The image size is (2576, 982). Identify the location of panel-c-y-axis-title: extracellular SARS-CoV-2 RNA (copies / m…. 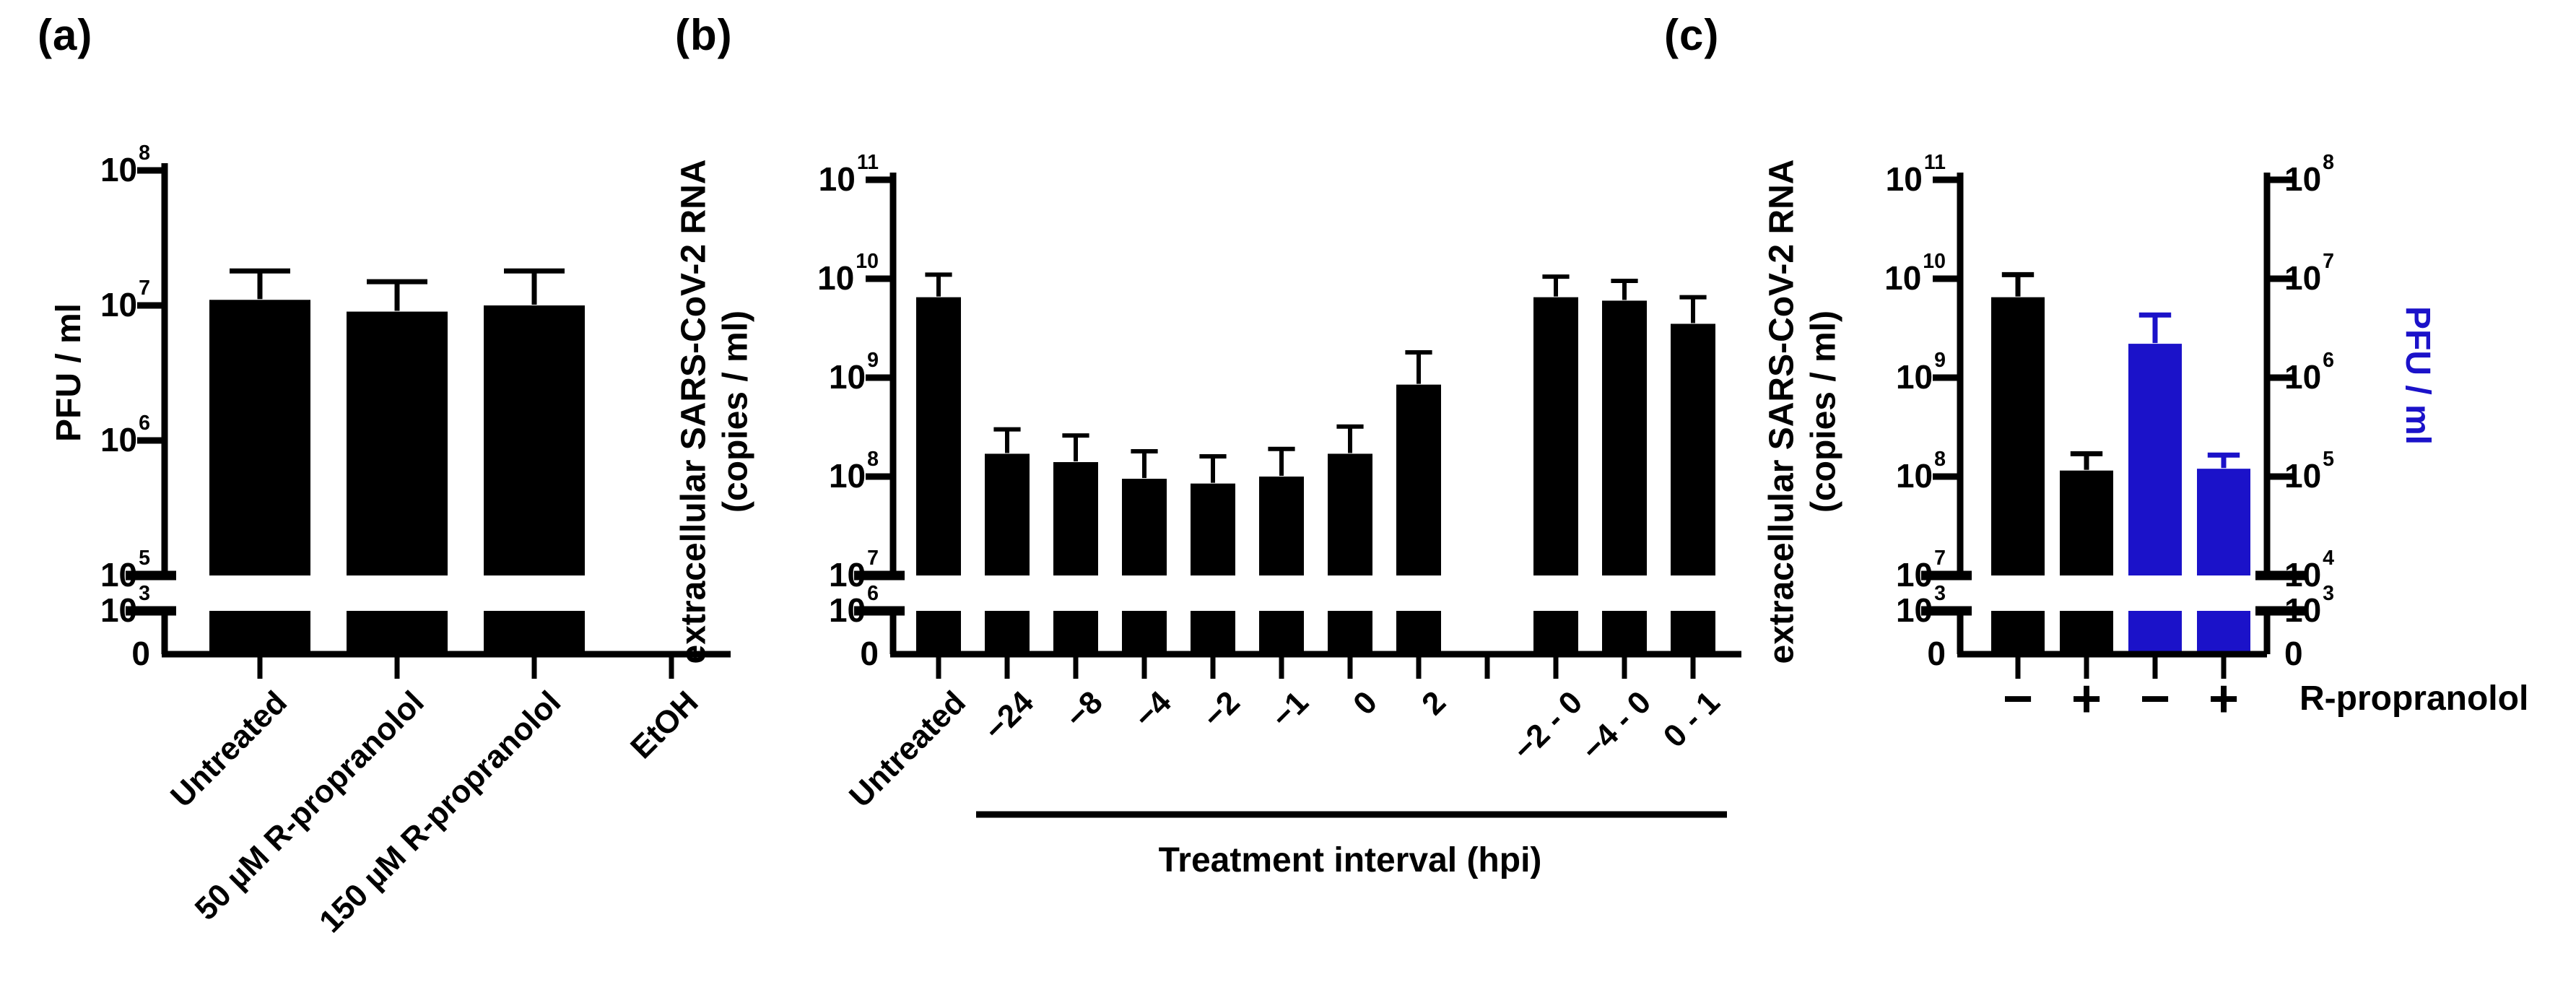
(1802, 411).